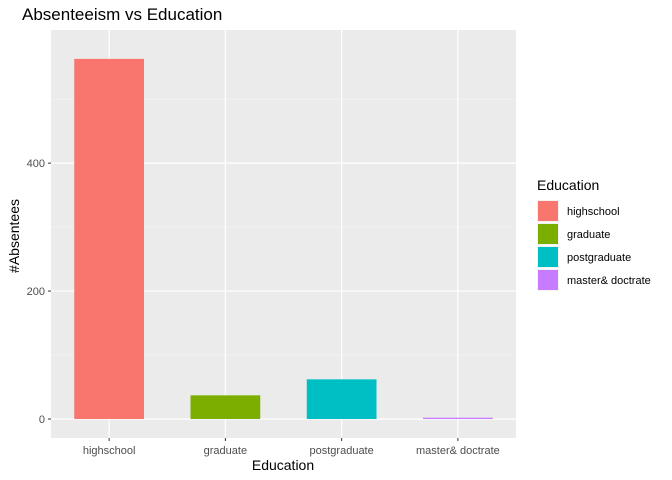  What do you see at coordinates (42, 420) in the screenshot?
I see `y-tick-label: 0` at bounding box center [42, 420].